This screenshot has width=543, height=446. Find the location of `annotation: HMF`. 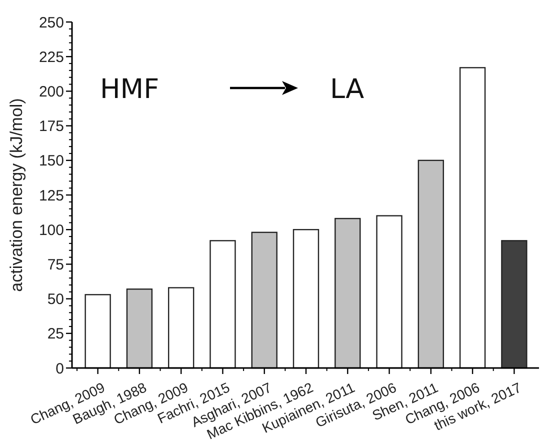

annotation: HMF is located at coordinates (130, 89).